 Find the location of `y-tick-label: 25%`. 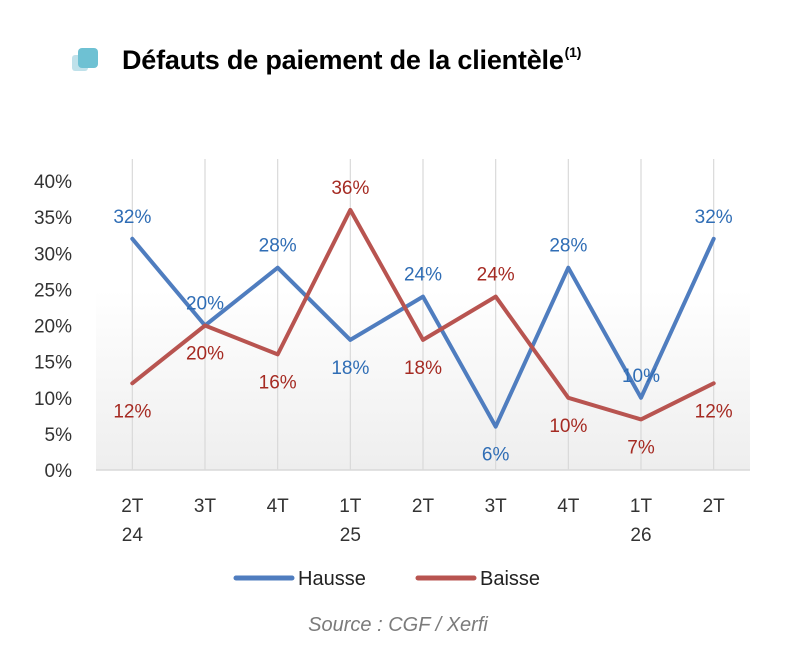

y-tick-label: 25% is located at coordinates (53, 290).